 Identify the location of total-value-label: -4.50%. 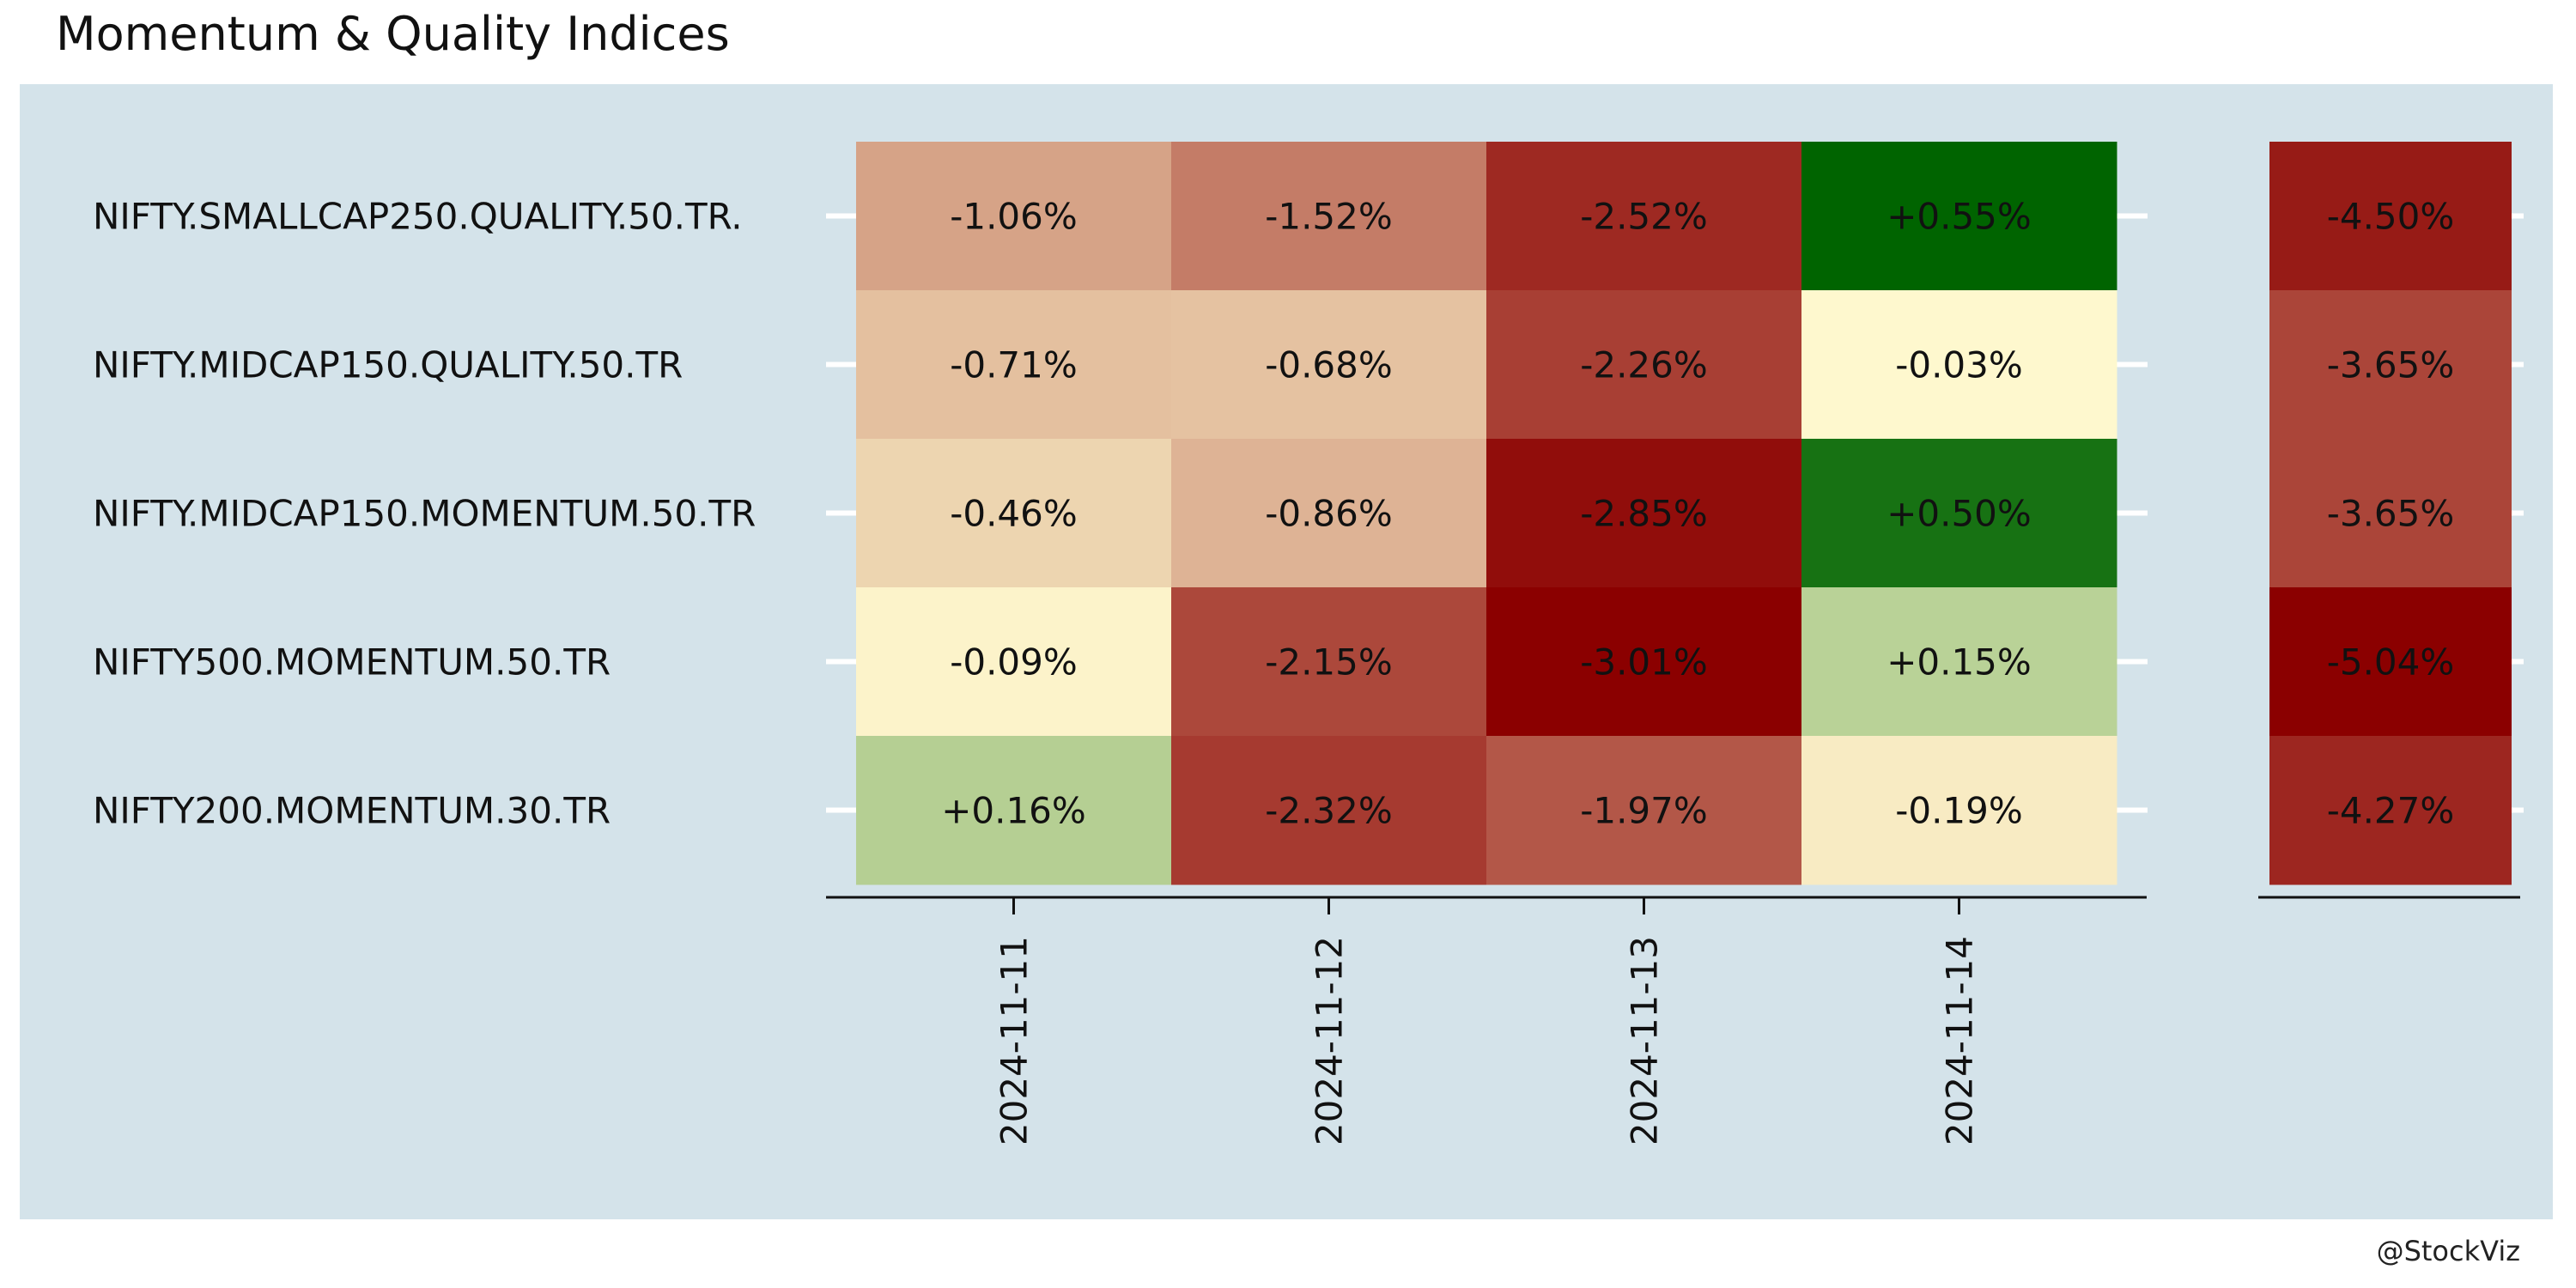
(2391, 217).